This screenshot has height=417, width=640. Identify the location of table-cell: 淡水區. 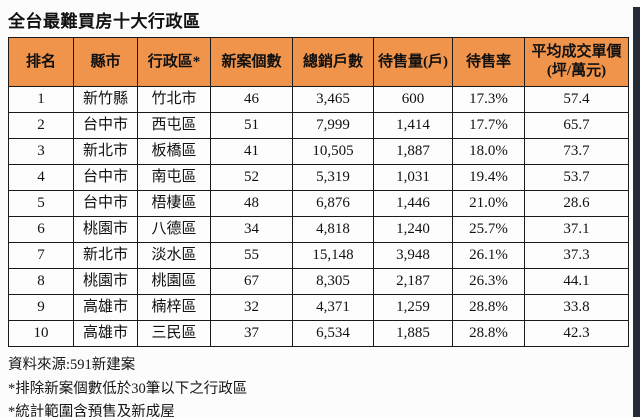
(174, 255).